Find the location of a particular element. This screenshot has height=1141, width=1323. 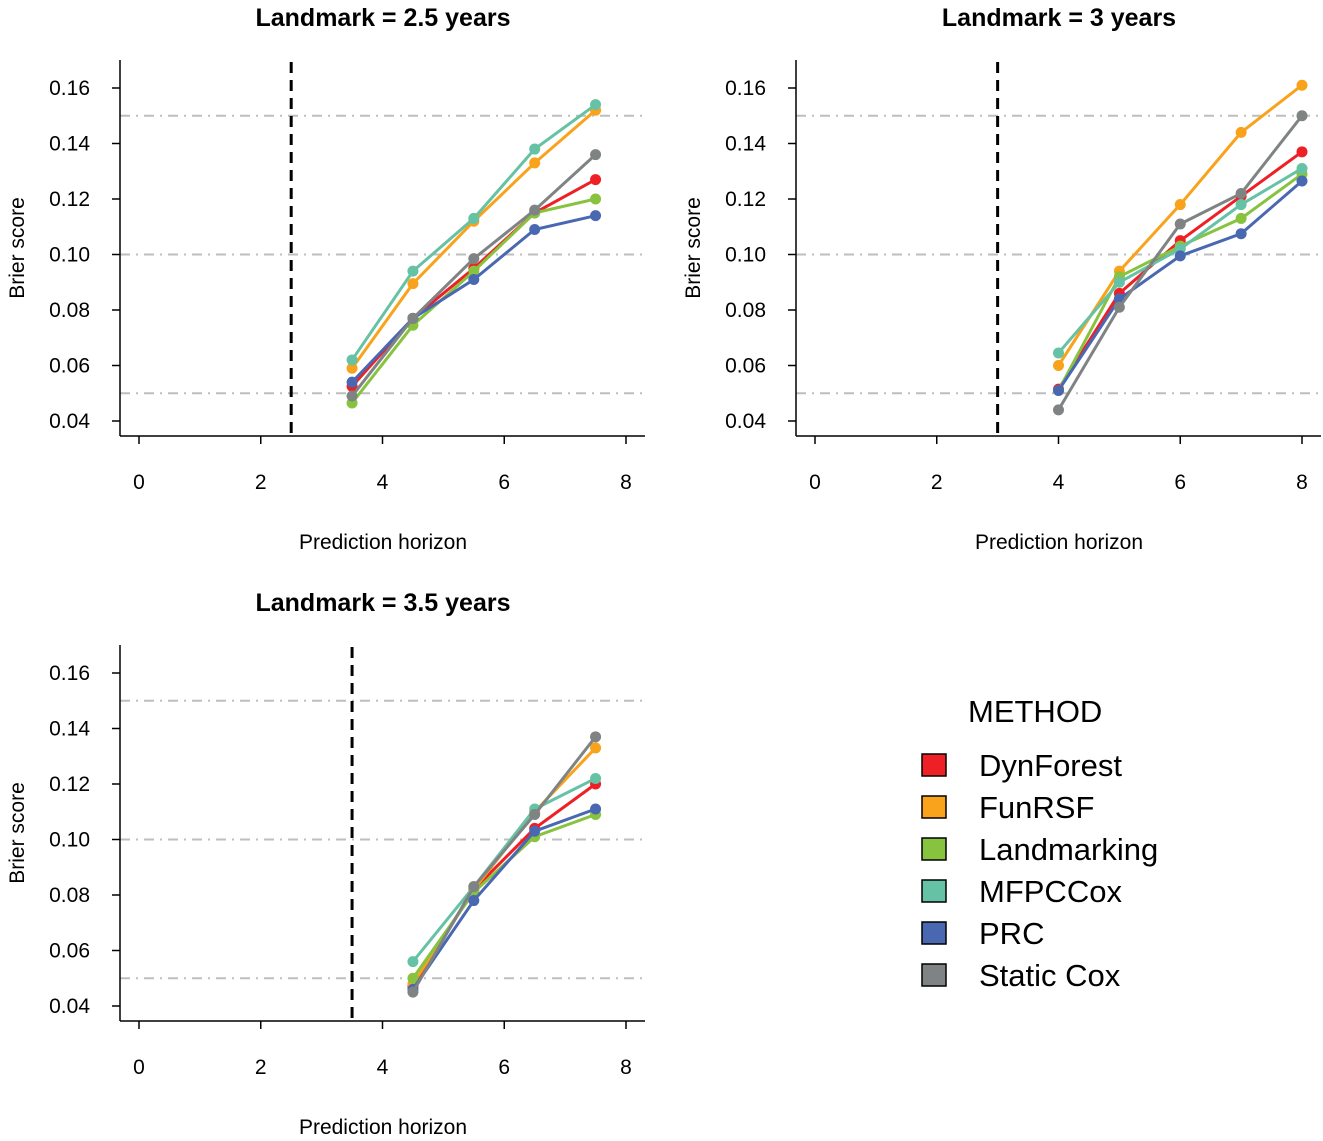

legend-item-label: FunRSF is located at coordinates (1036, 807).